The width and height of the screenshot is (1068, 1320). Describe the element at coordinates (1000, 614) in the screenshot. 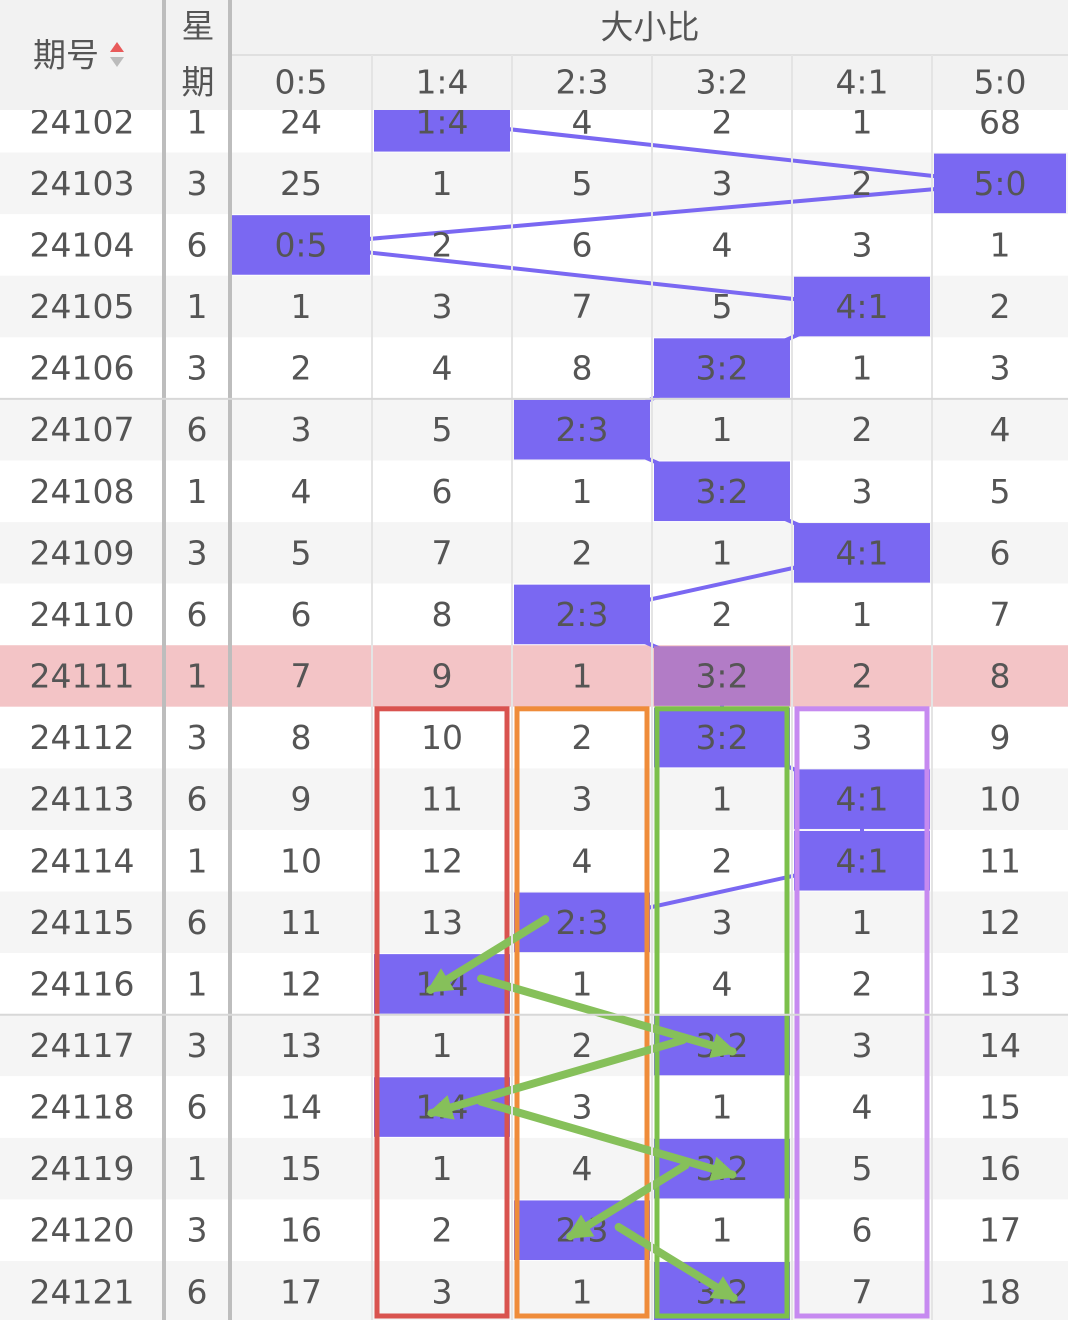

I see `cell-value: 7` at that location.